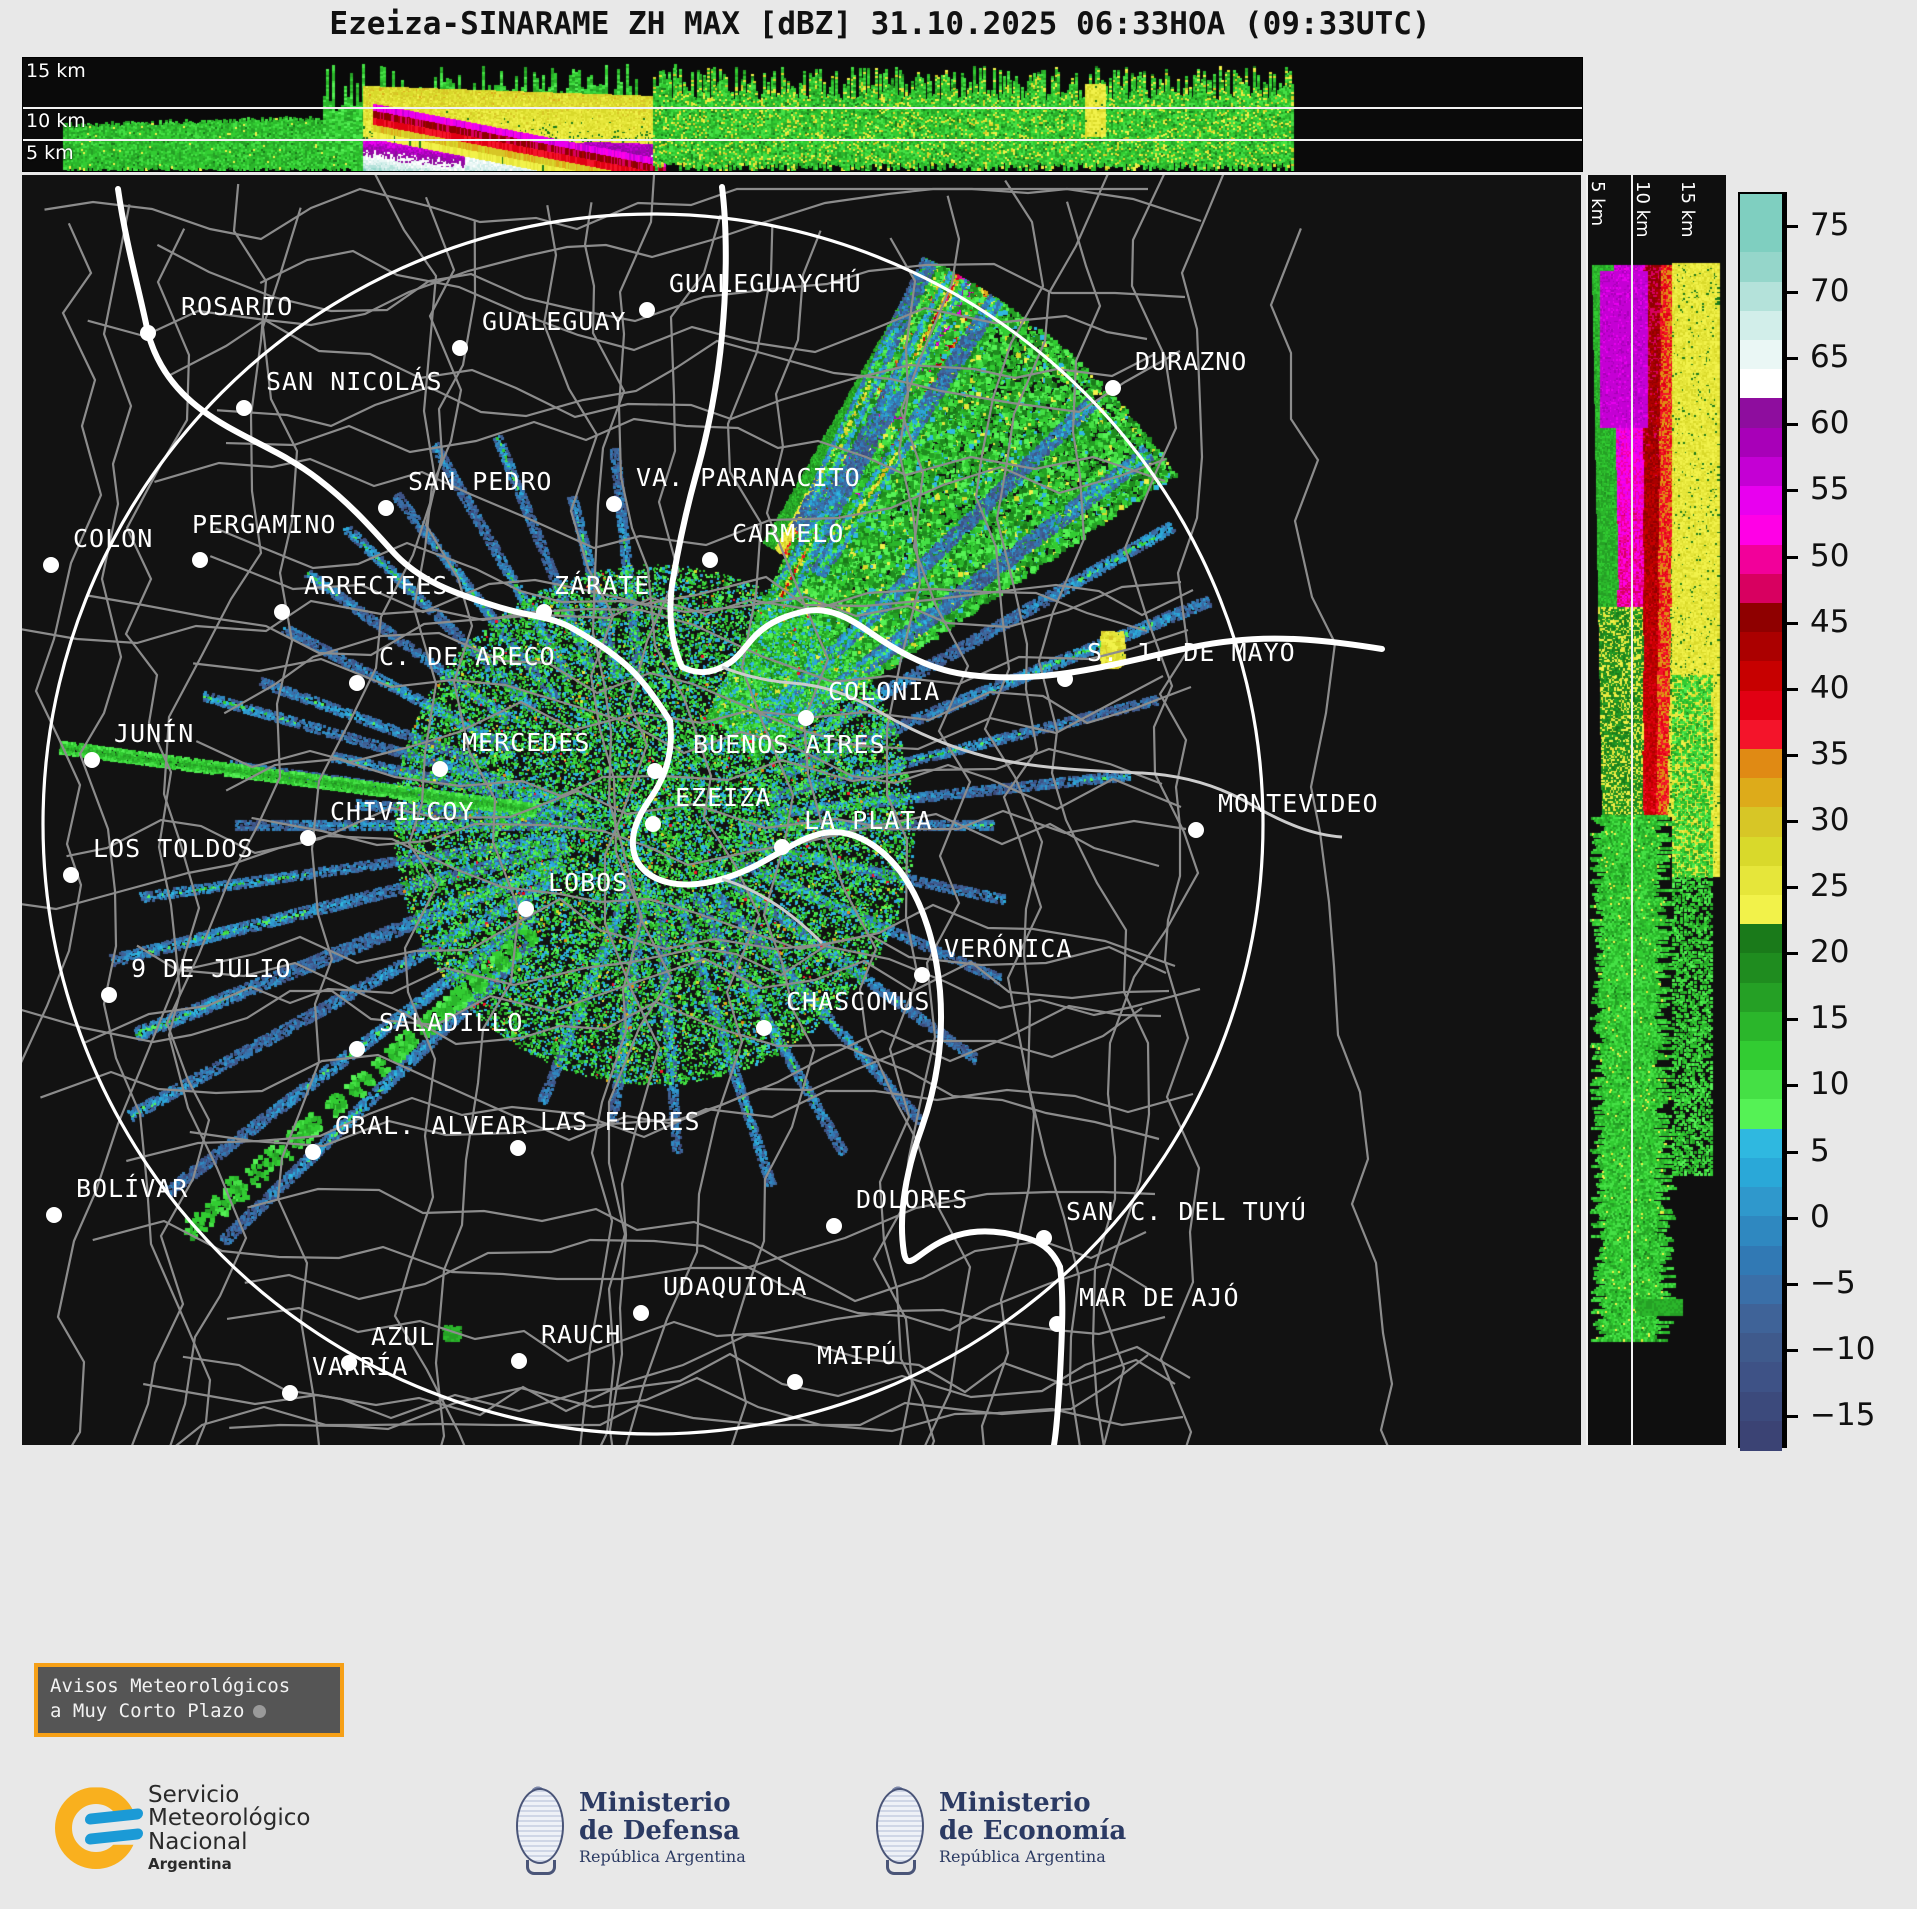 Image resolution: width=1917 pixels, height=1909 pixels. What do you see at coordinates (1830, 687) in the screenshot?
I see `colorbar-tick-label: 40` at bounding box center [1830, 687].